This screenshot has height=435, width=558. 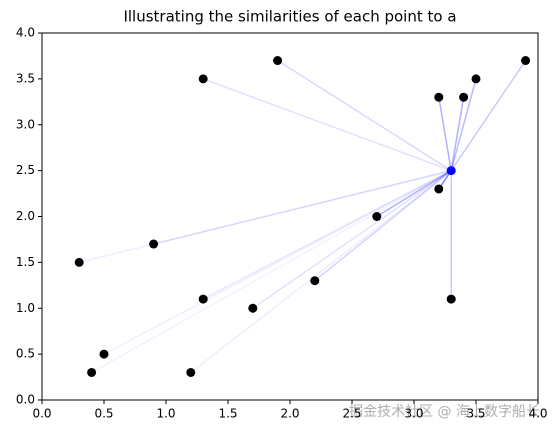 What do you see at coordinates (25, 124) in the screenshot?
I see `y-tick-label: 3.0` at bounding box center [25, 124].